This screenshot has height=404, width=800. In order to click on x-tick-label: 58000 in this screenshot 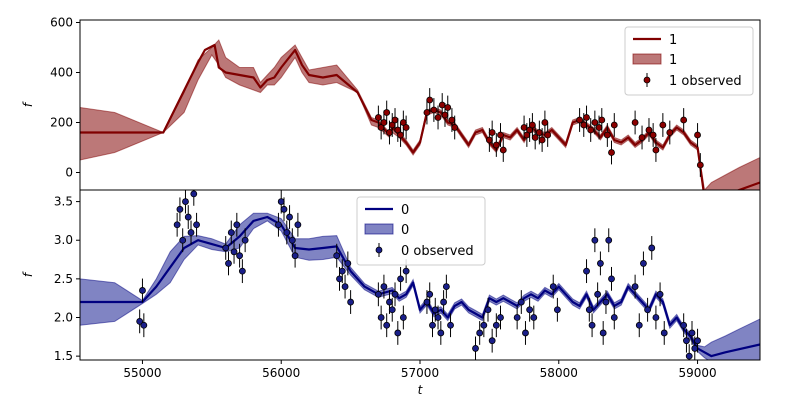, I will do `click(559, 373)`.